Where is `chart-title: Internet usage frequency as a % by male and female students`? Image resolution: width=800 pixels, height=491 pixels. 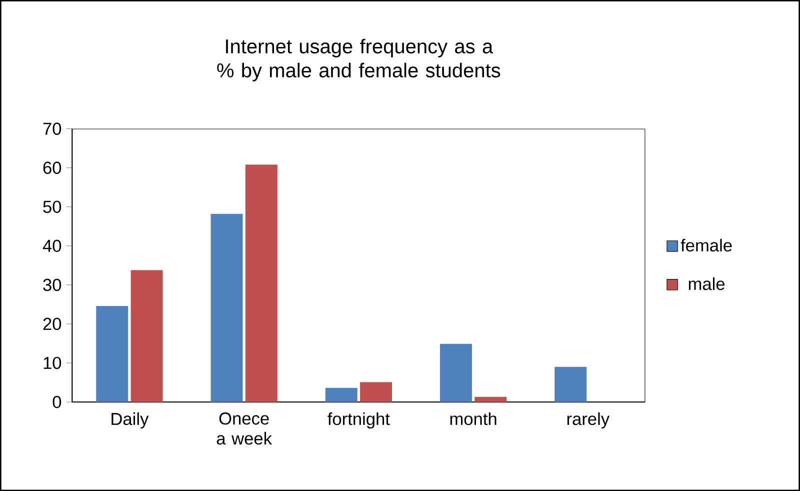
chart-title: Internet usage frequency as a % by male and female students is located at coordinates (358, 60).